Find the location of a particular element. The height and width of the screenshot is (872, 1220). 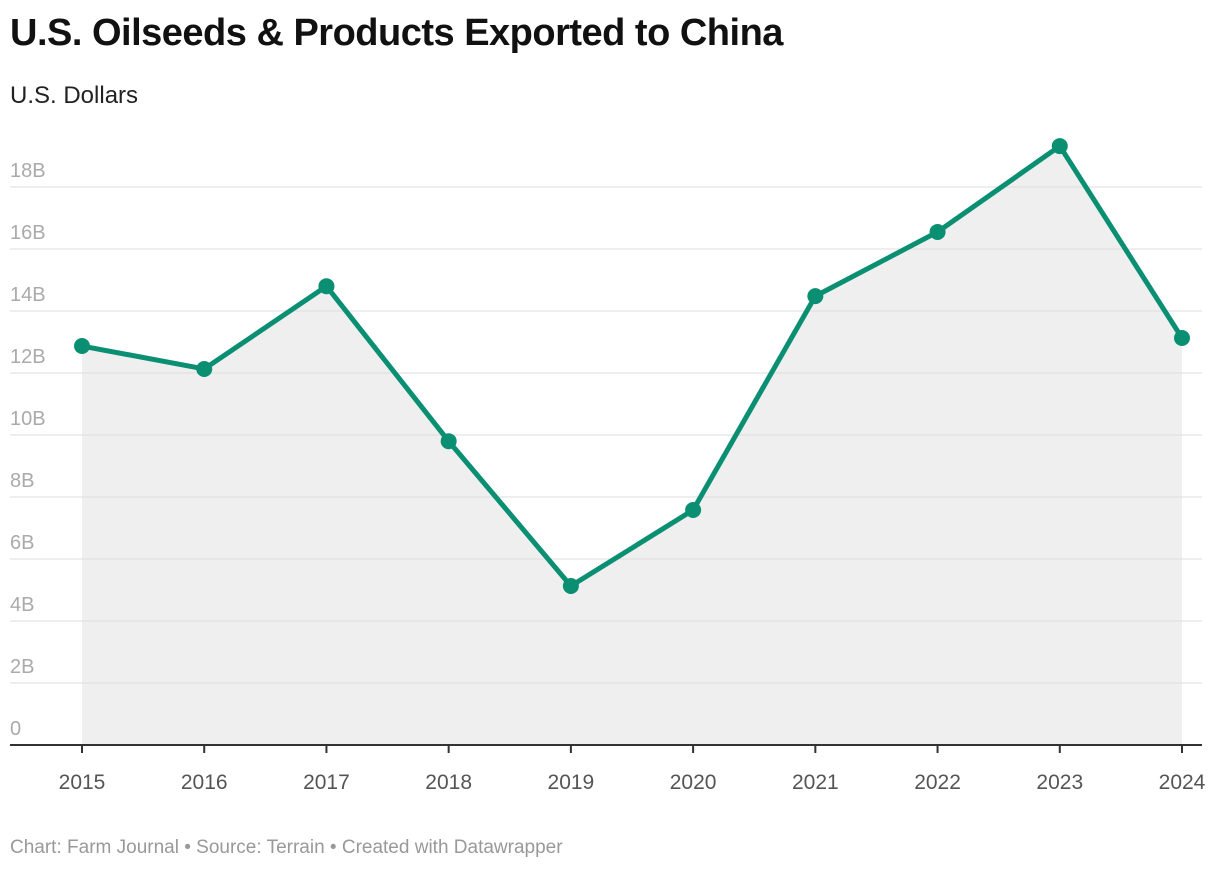

x-tick-label: 2016 is located at coordinates (204, 782).